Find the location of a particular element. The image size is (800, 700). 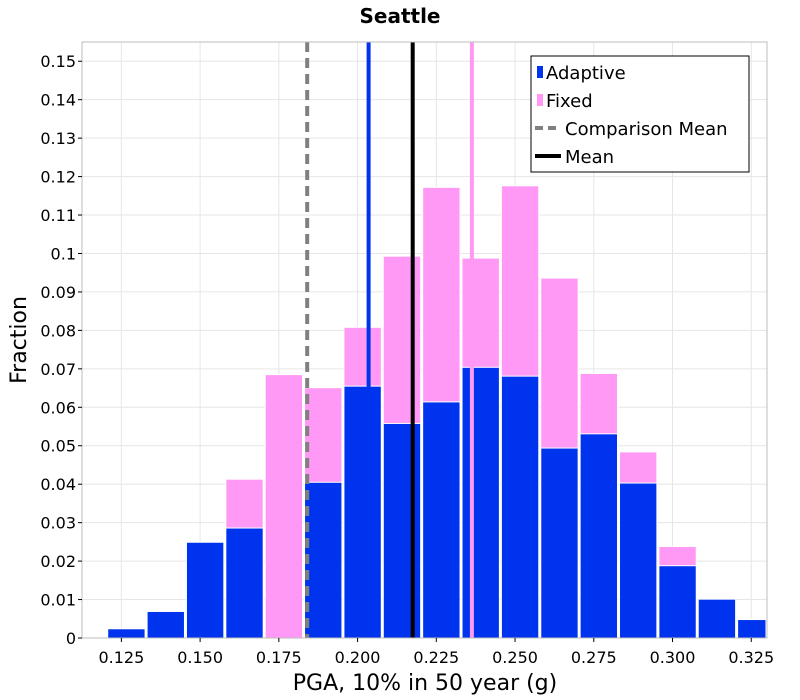

x-tick-label: 0.300 is located at coordinates (673, 657).